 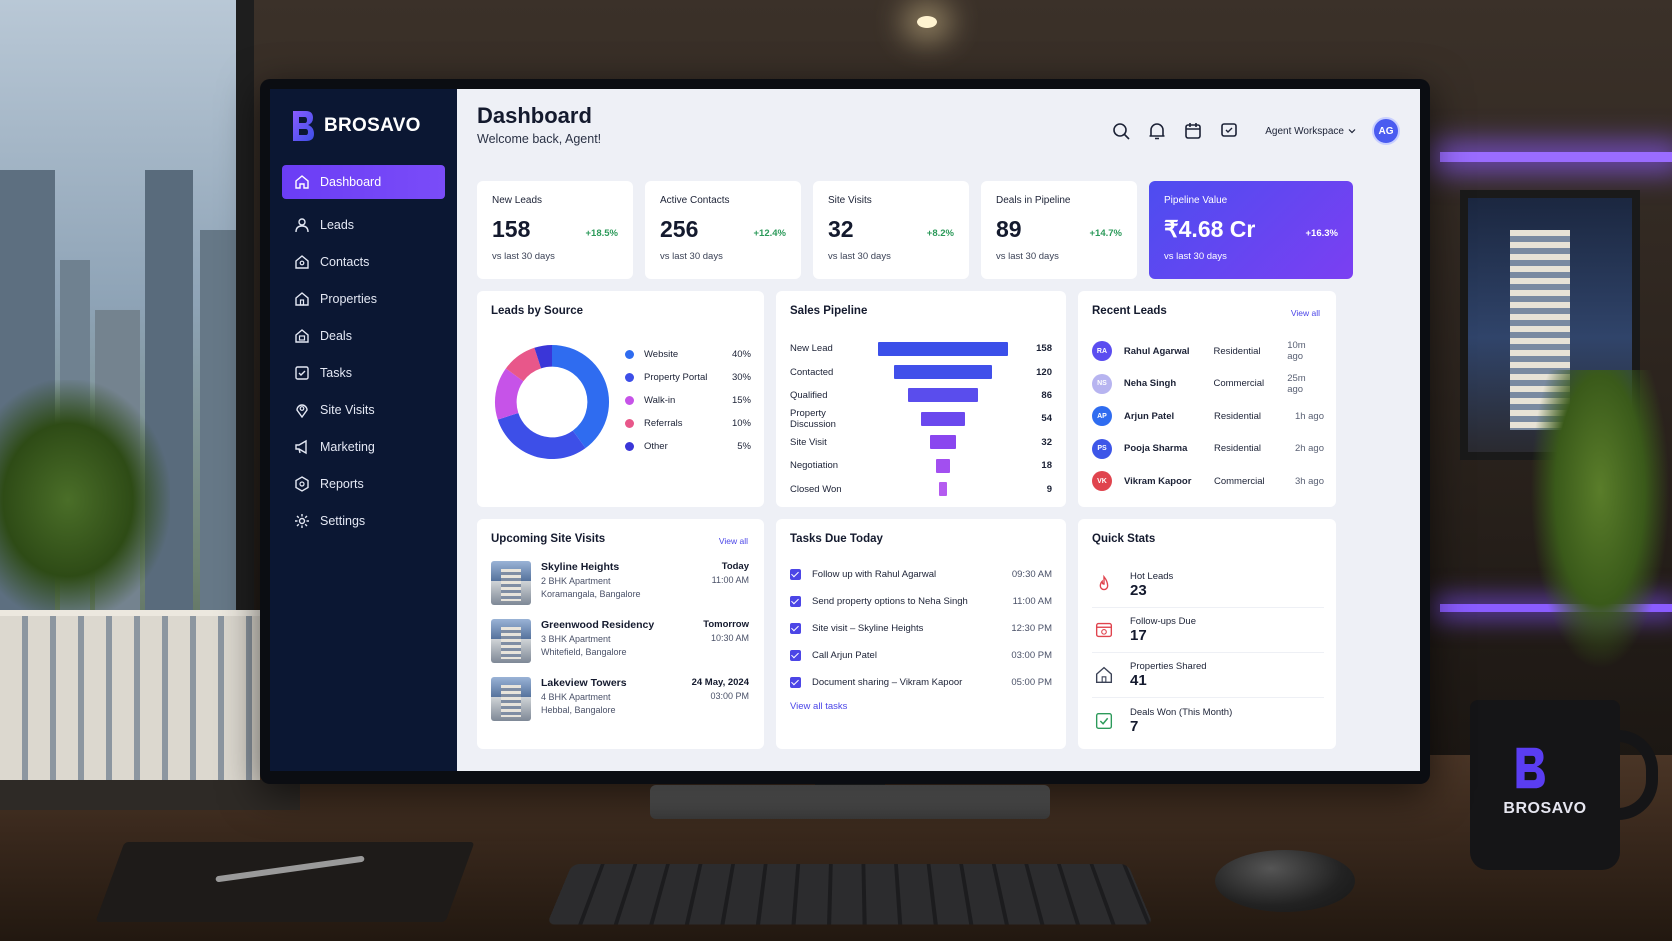 I want to click on sidebar-item-contacts: Contacts, so click(x=363, y=262).